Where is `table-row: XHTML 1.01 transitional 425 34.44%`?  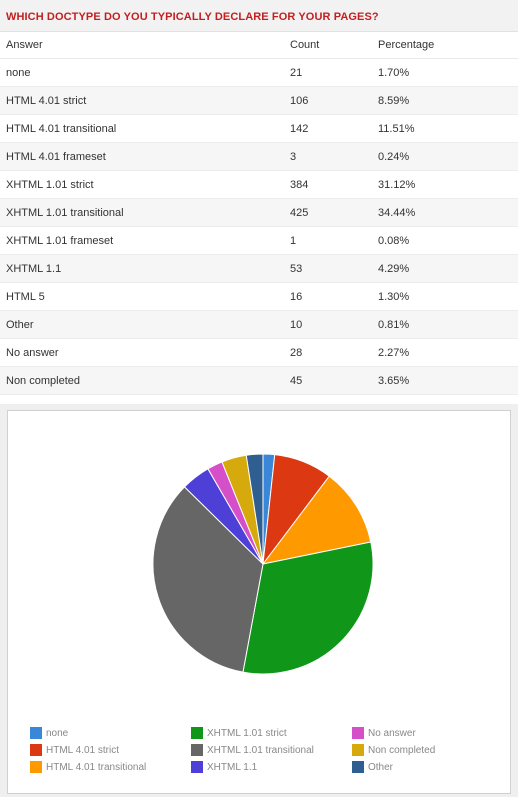 table-row: XHTML 1.01 transitional 425 34.44% is located at coordinates (259, 212).